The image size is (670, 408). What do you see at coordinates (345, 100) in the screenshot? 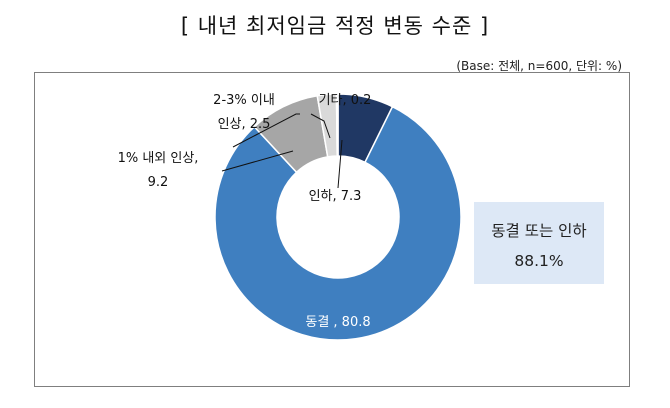
I see `slice-label-4: 기타, 0.2` at bounding box center [345, 100].